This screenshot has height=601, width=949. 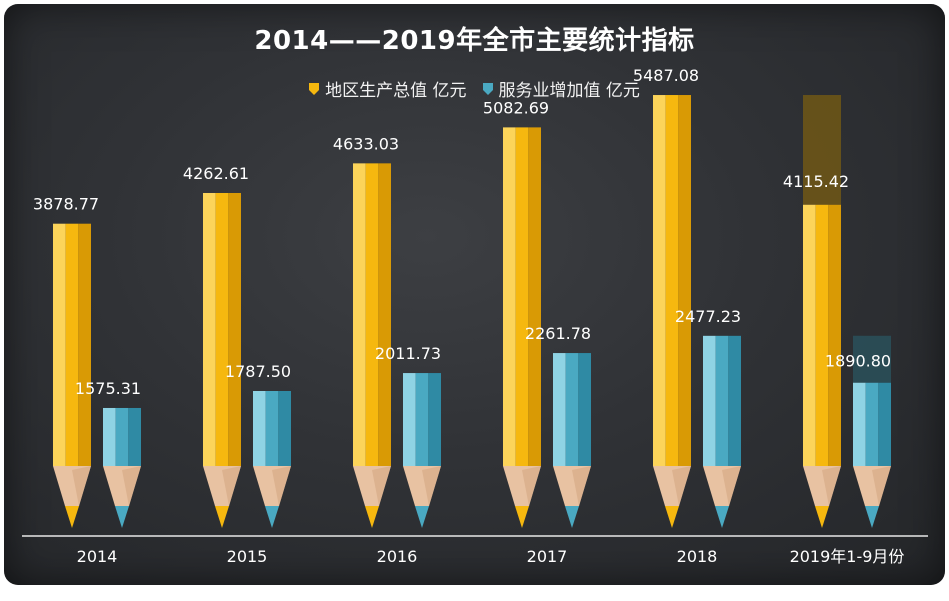 What do you see at coordinates (487, 88) in the screenshot?
I see `pencil-blue-icon` at bounding box center [487, 88].